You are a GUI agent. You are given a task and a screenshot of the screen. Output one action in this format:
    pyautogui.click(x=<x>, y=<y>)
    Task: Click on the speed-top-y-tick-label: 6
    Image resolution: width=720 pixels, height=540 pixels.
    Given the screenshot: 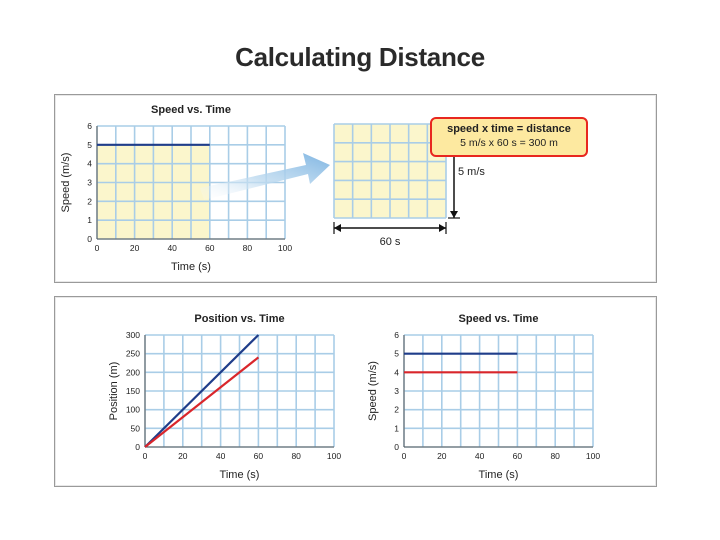 What is the action you would take?
    pyautogui.click(x=89, y=126)
    